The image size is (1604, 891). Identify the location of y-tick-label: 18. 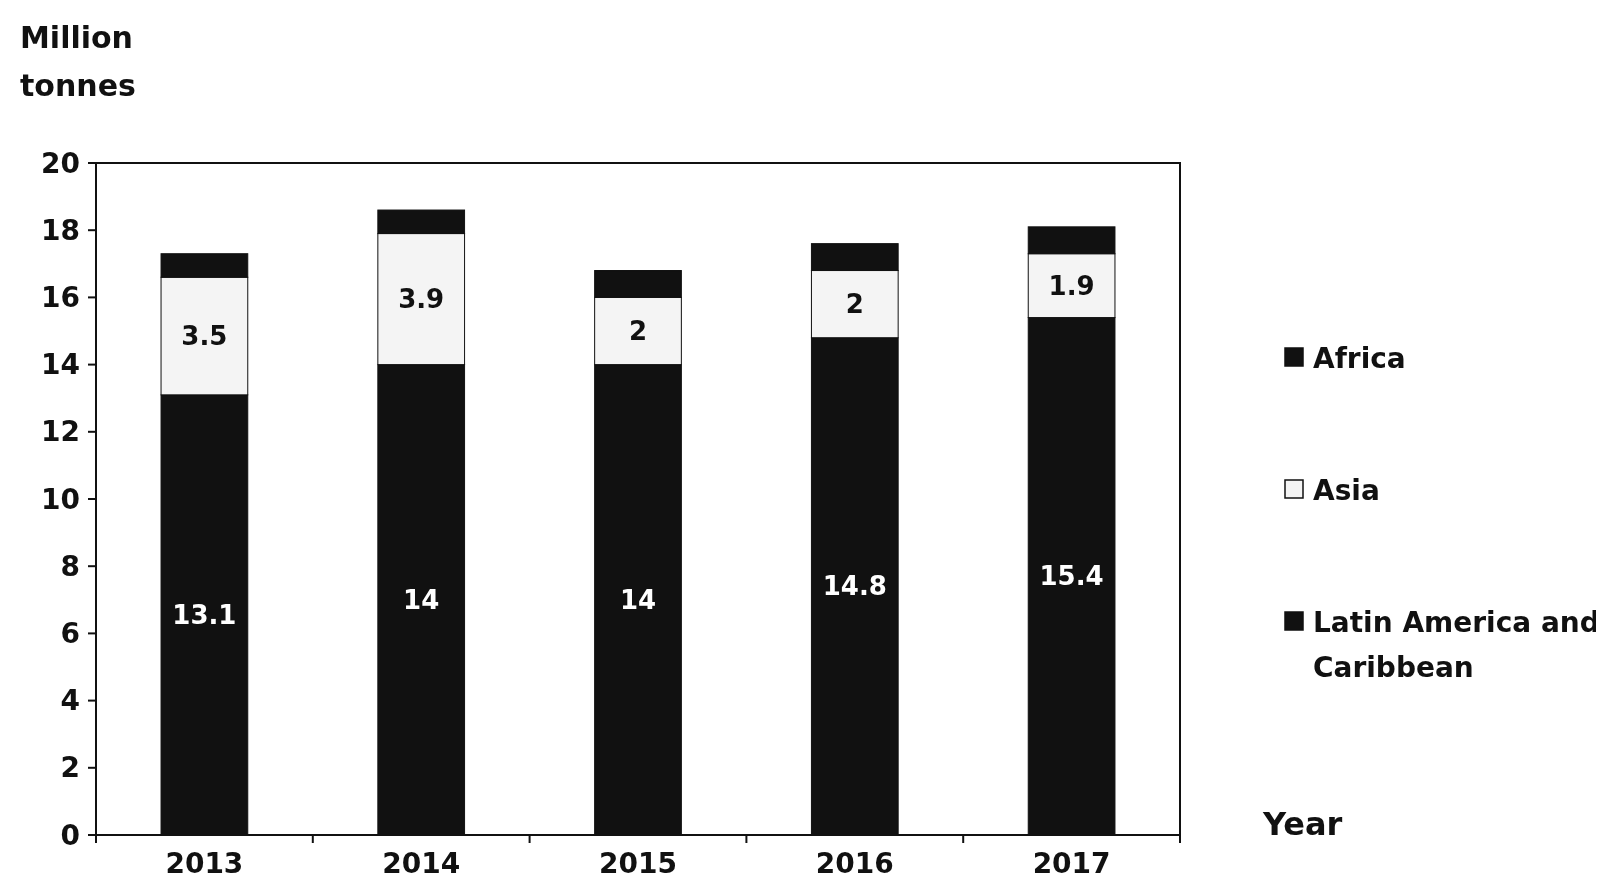
(60, 230).